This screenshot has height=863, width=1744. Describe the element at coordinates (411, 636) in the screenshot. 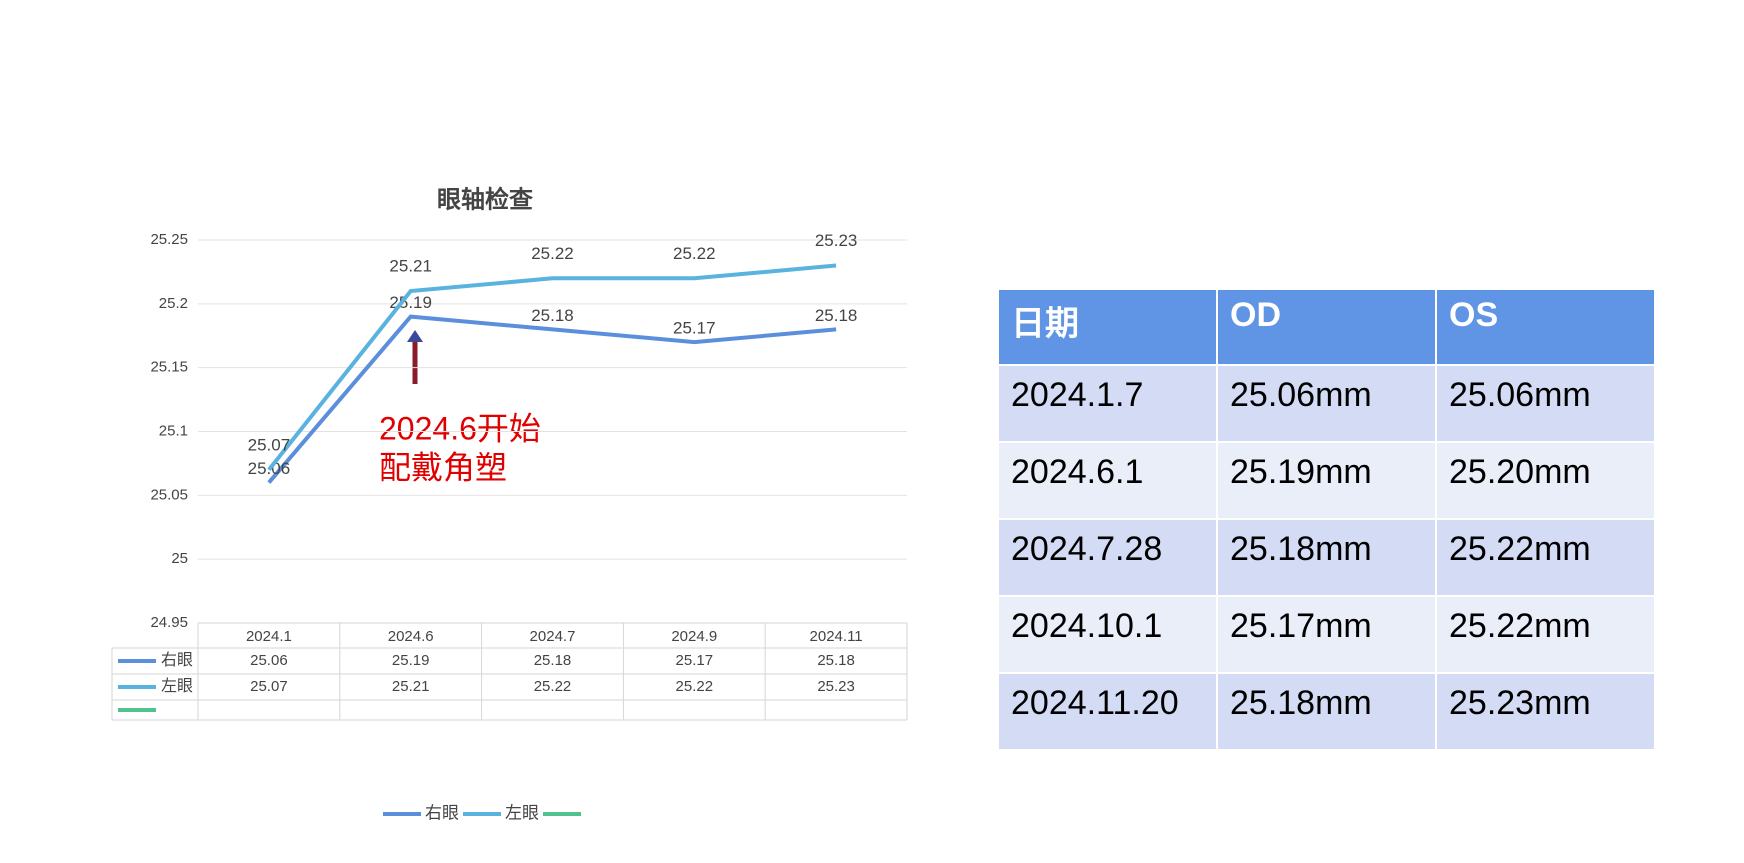

I see `x-tick-label: 2024.6` at that location.